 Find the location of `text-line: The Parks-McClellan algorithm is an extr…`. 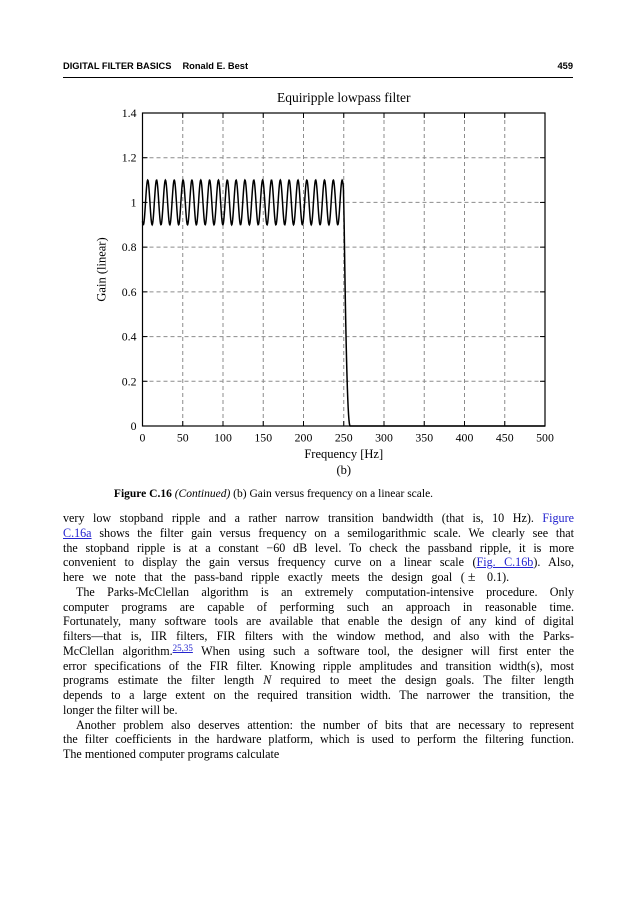

text-line: The Parks-McClellan algorithm is an extr… is located at coordinates (318, 592).